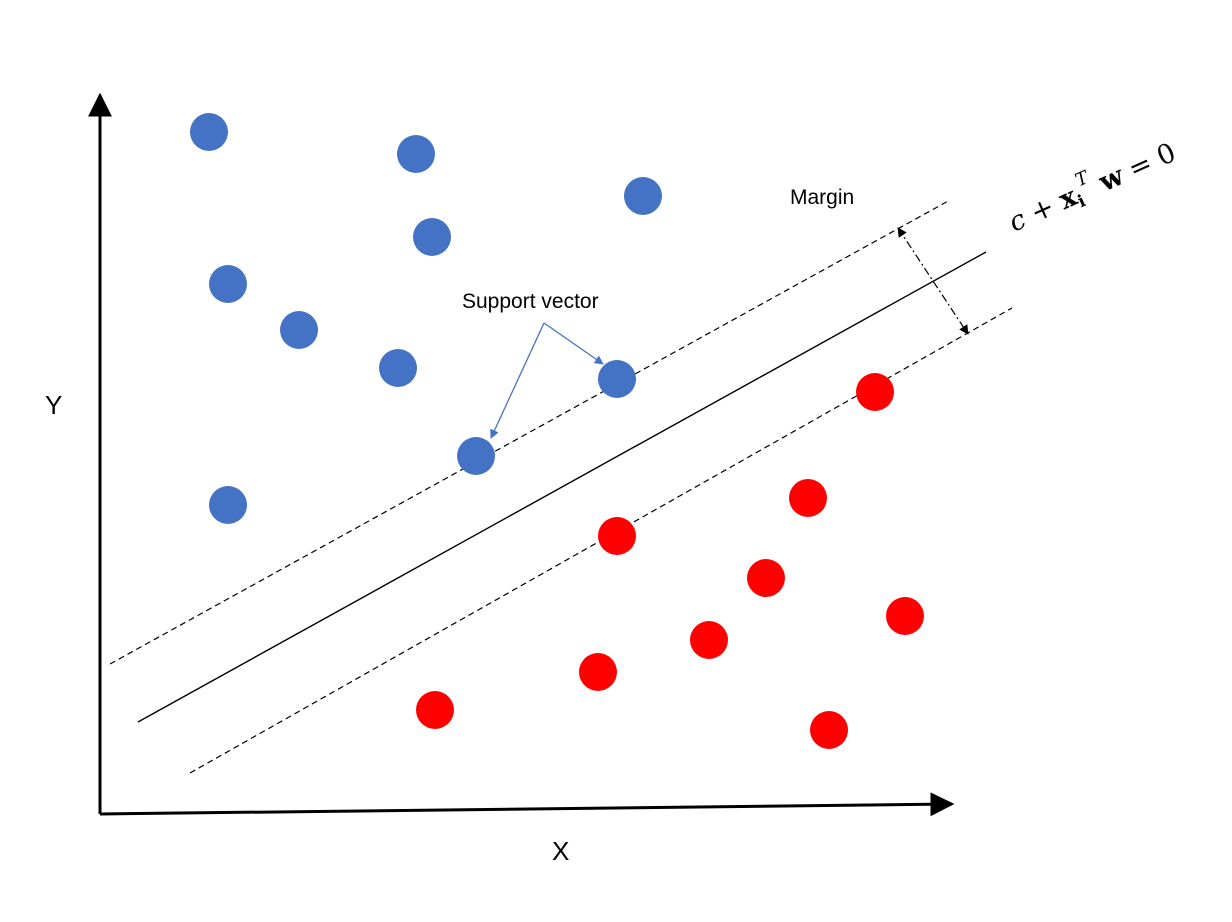 The width and height of the screenshot is (1232, 922). Describe the element at coordinates (527, 804) in the screenshot. I see `x-axis` at that location.